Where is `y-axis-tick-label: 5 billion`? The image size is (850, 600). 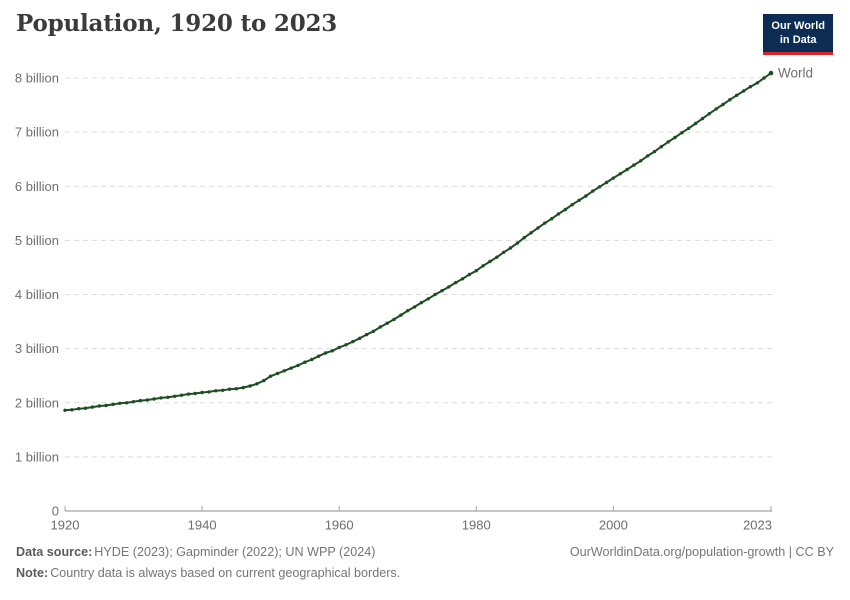
y-axis-tick-label: 5 billion is located at coordinates (37, 240).